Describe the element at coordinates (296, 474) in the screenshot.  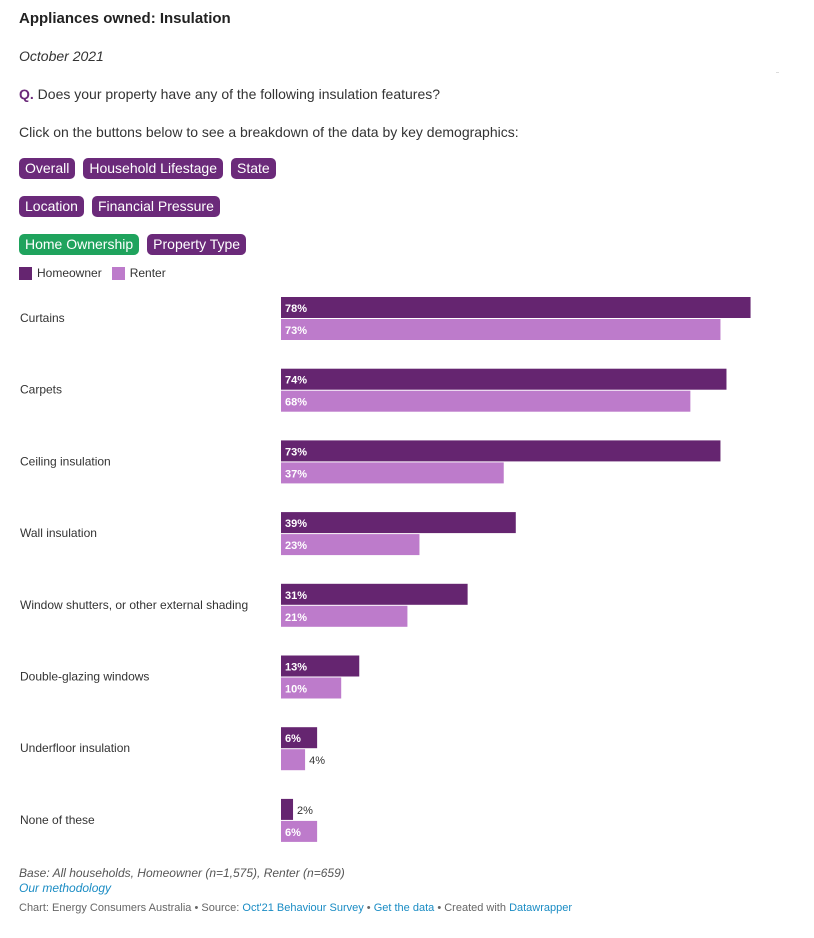
I see `data-label-renter: 37%` at that location.